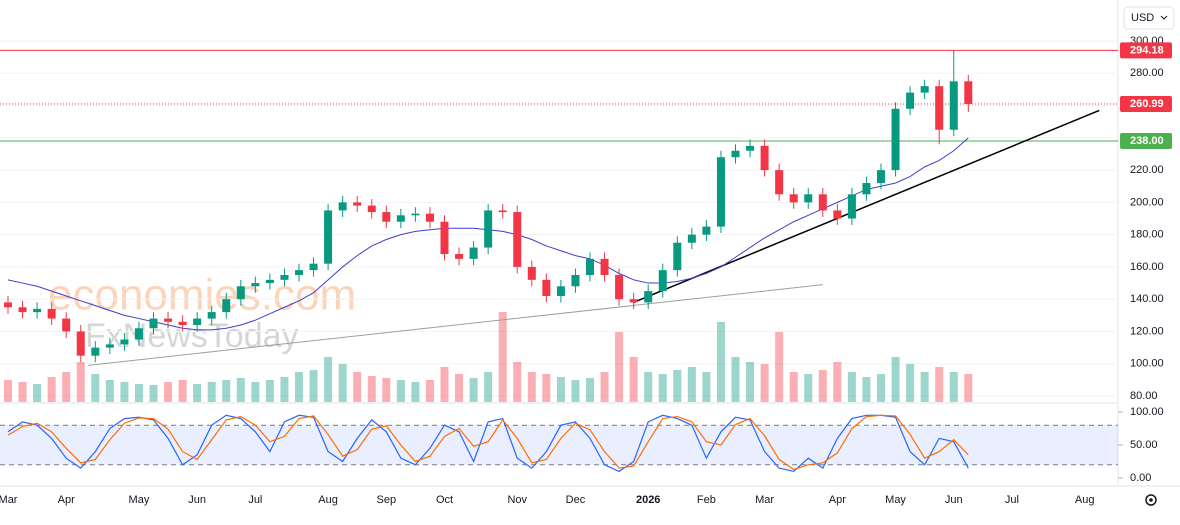  Describe the element at coordinates (1147, 235) in the screenshot. I see `y-tick-label: 180.00` at that location.